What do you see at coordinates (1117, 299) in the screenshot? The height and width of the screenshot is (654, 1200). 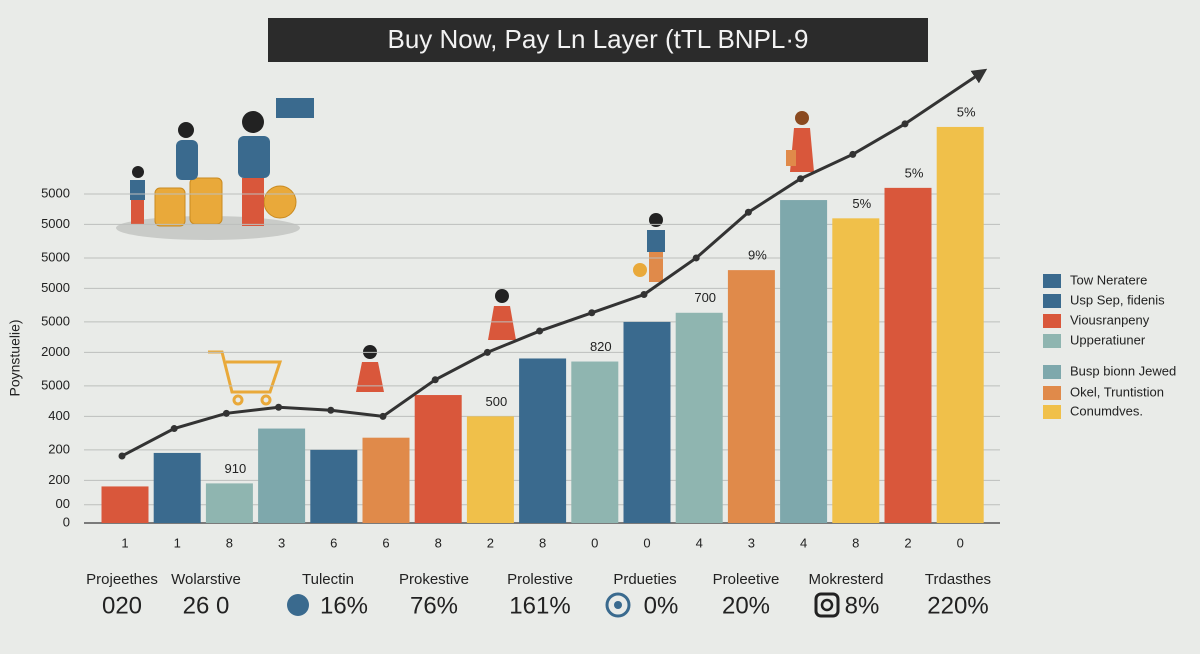 I see `legend-label: Usp Sep, fidenis` at bounding box center [1117, 299].